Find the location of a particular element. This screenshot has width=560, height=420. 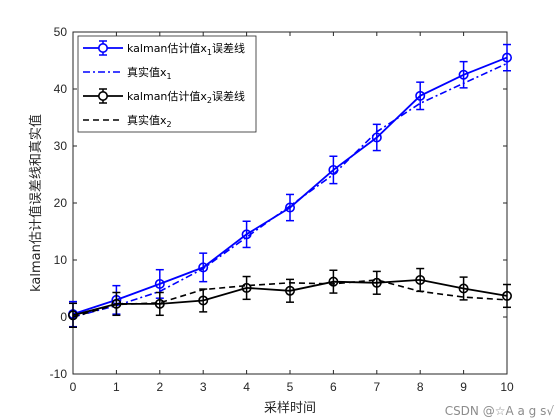

x-tick-label: 5 is located at coordinates (290, 387).